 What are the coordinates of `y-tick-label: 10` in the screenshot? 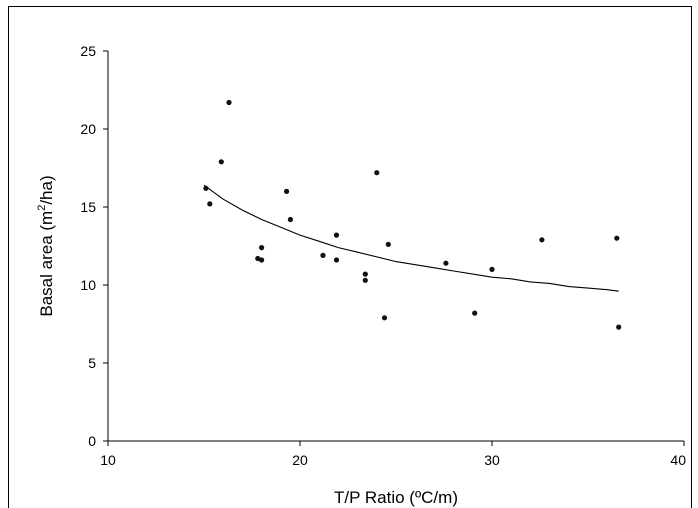 It's located at (88, 285).